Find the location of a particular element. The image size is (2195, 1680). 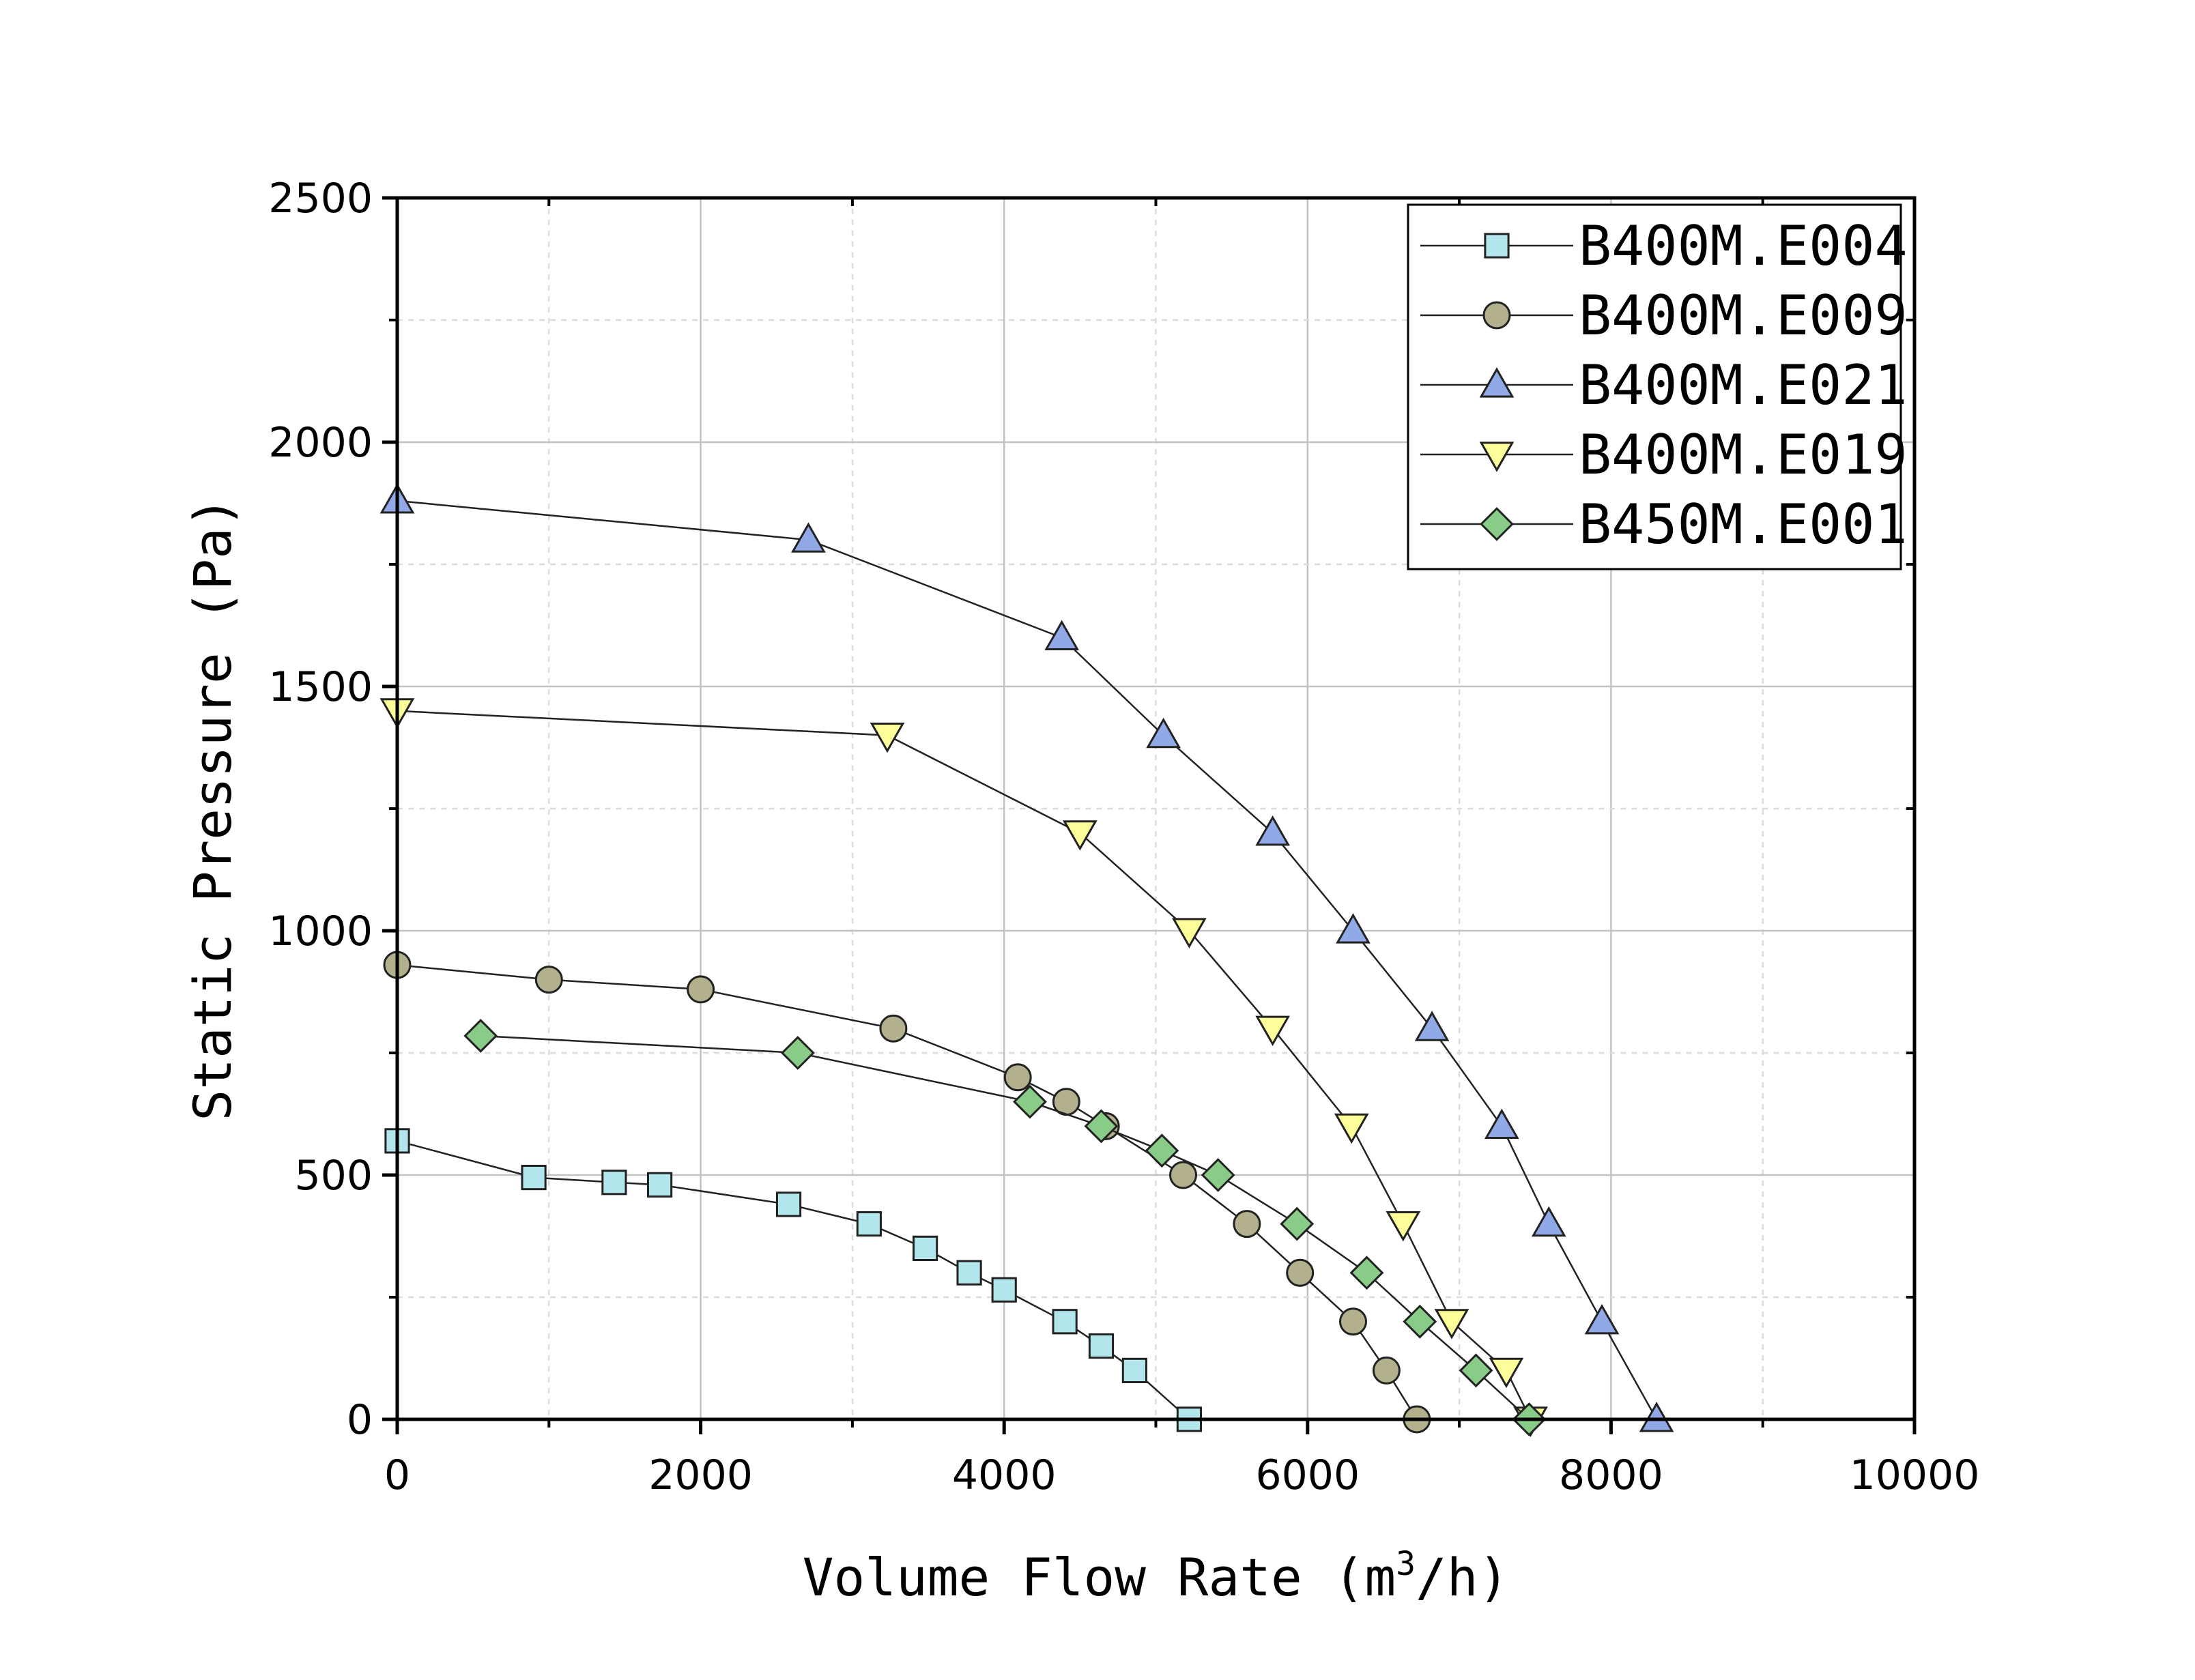

x-axis-title: Volume Flow Rate (m3/h) is located at coordinates (1156, 1576).